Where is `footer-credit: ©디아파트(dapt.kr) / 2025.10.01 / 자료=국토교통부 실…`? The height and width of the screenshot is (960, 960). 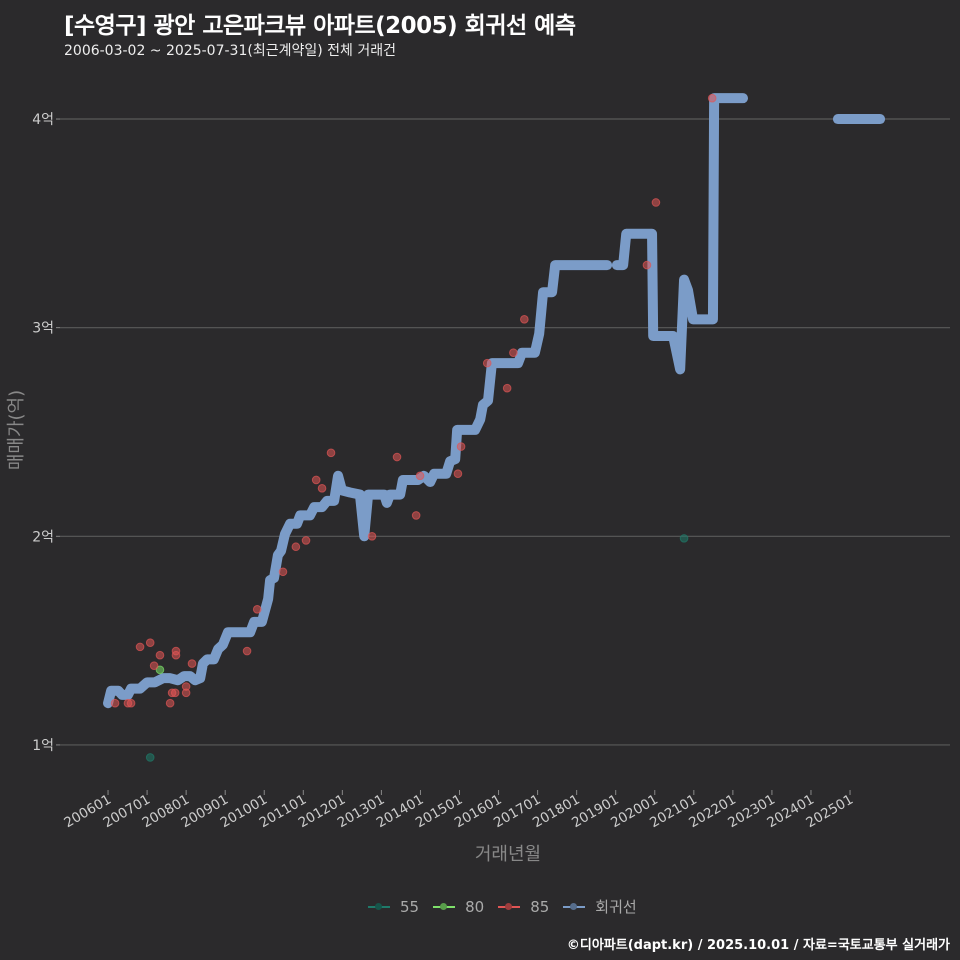
footer-credit: ©디아파트(dapt.kr) / 2025.10.01 / 자료=국토교통부 실… is located at coordinates (758, 945).